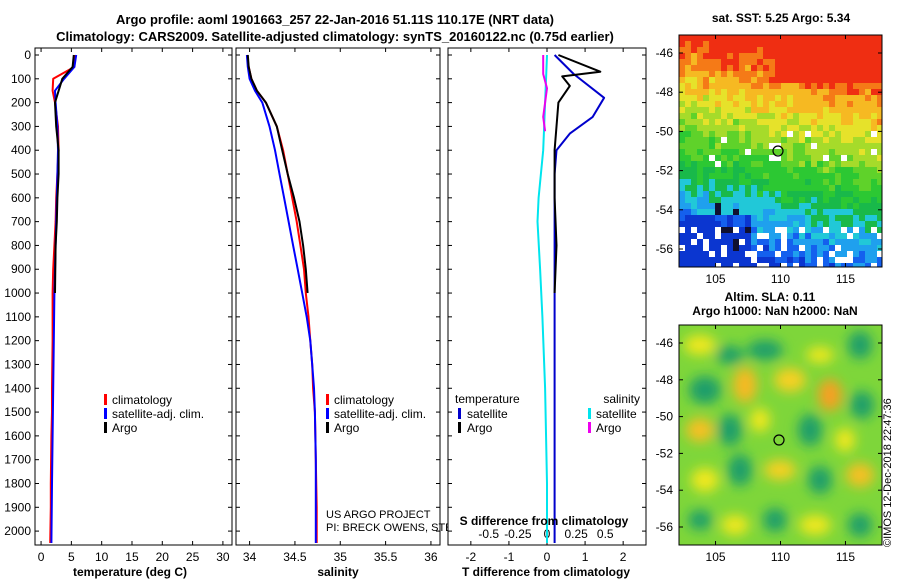 The height and width of the screenshot is (580, 900). What do you see at coordinates (780, 557) in the screenshot?
I see `lon-tick-label: 110` at bounding box center [780, 557].